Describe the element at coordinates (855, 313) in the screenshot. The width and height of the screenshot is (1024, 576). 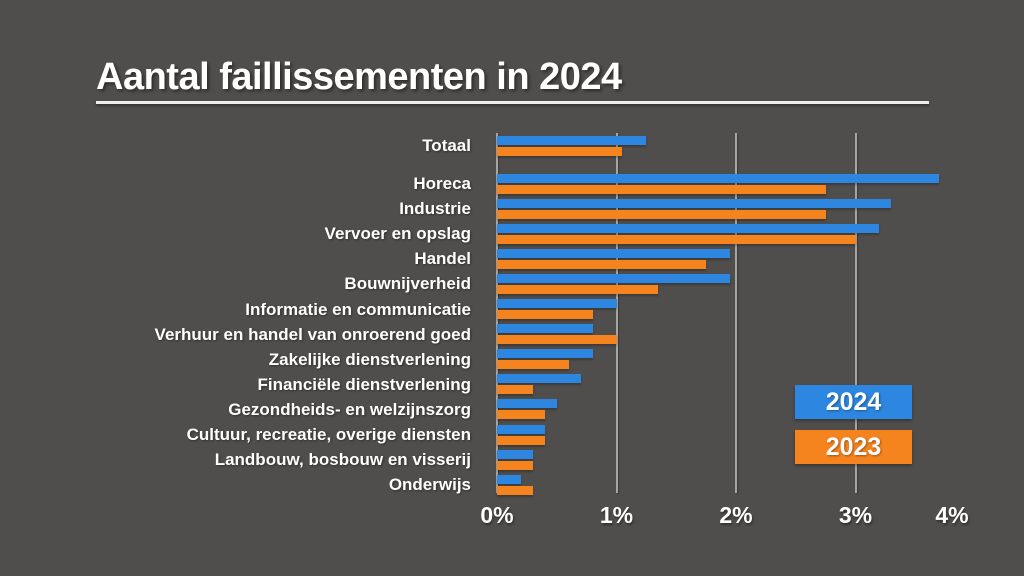
I see `gridline-3%` at that location.